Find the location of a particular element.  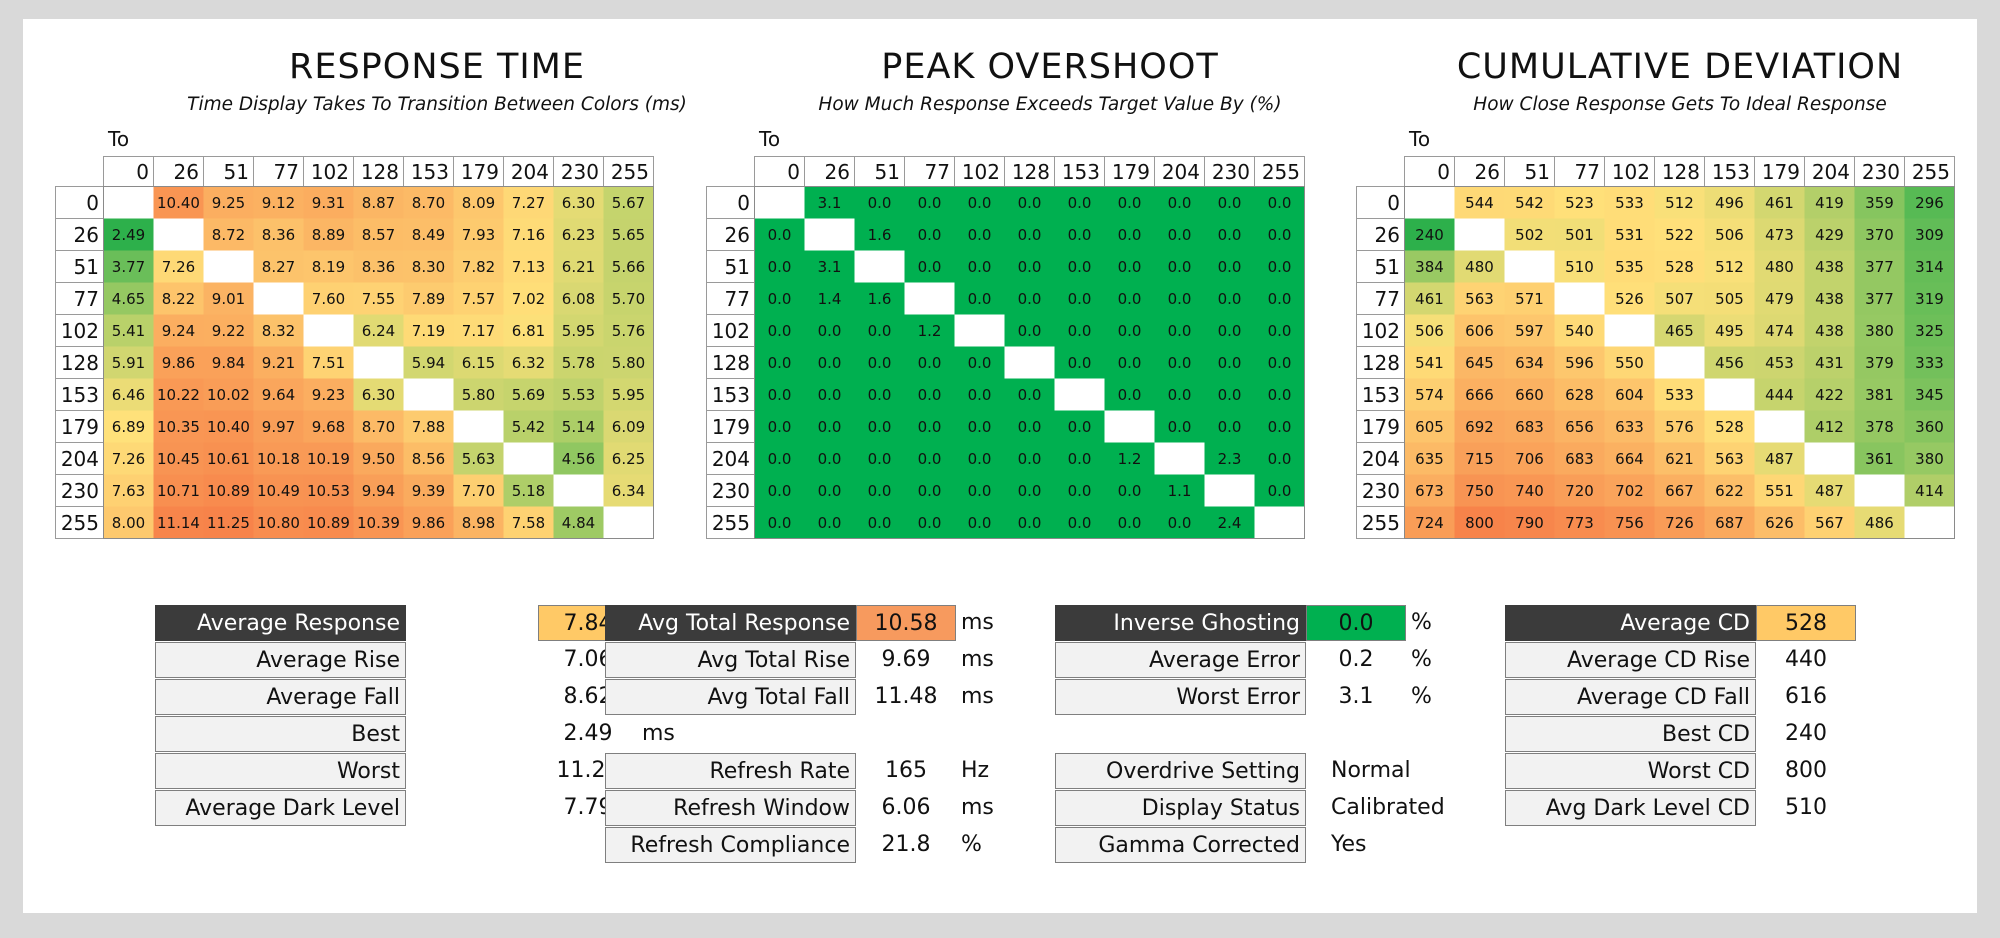

heatmap-value: 431 is located at coordinates (1829, 363).